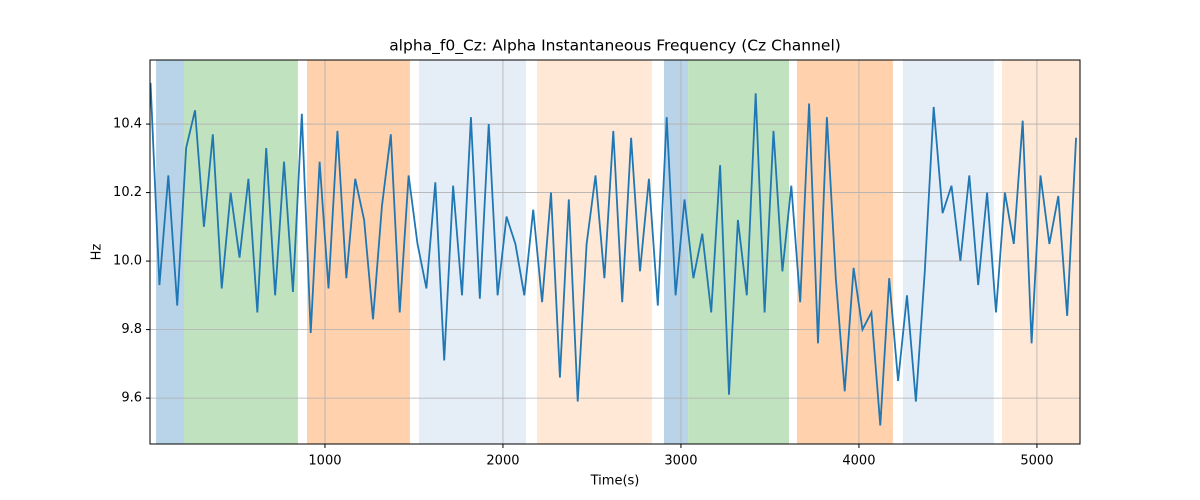 This screenshot has width=1200, height=500. Describe the element at coordinates (324, 461) in the screenshot. I see `x-tick-label: 1000` at that location.